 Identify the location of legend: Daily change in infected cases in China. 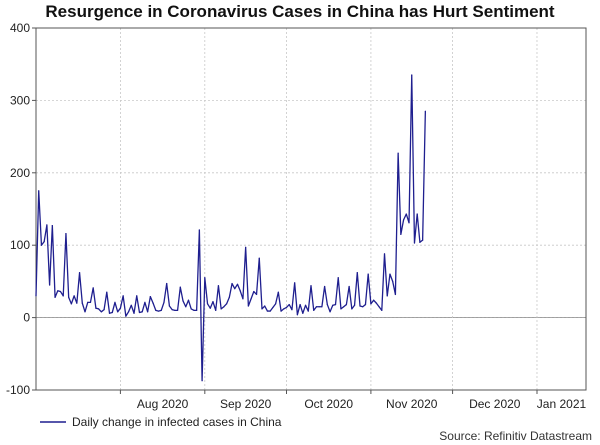
(161, 422).